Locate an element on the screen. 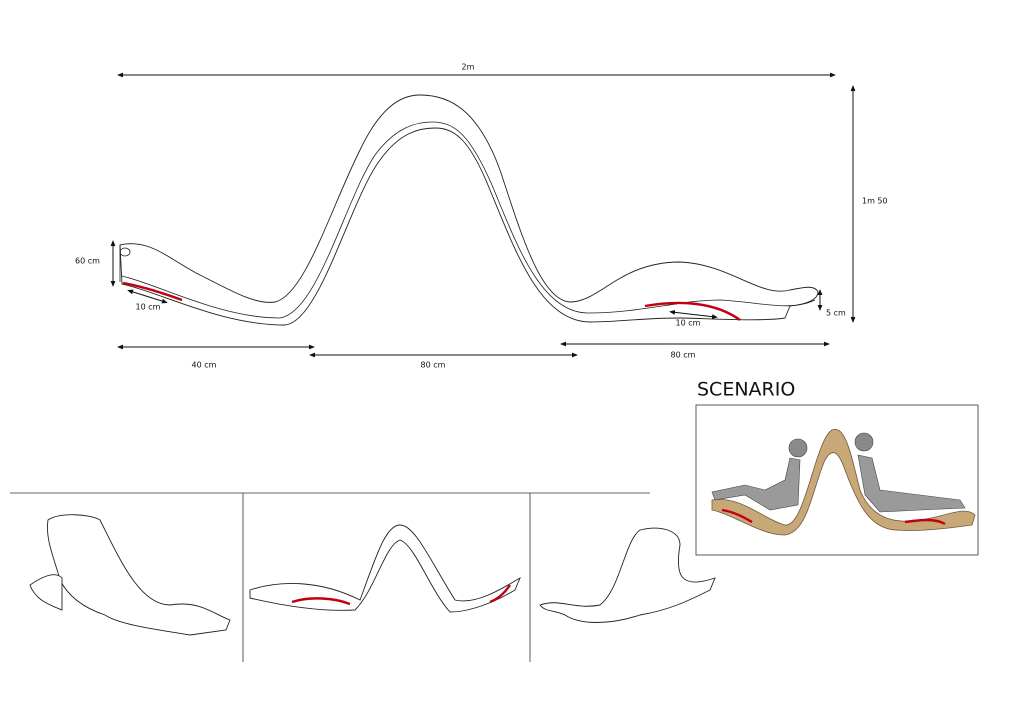 The width and height of the screenshot is (1024, 724). scenario-box is located at coordinates (837, 480).